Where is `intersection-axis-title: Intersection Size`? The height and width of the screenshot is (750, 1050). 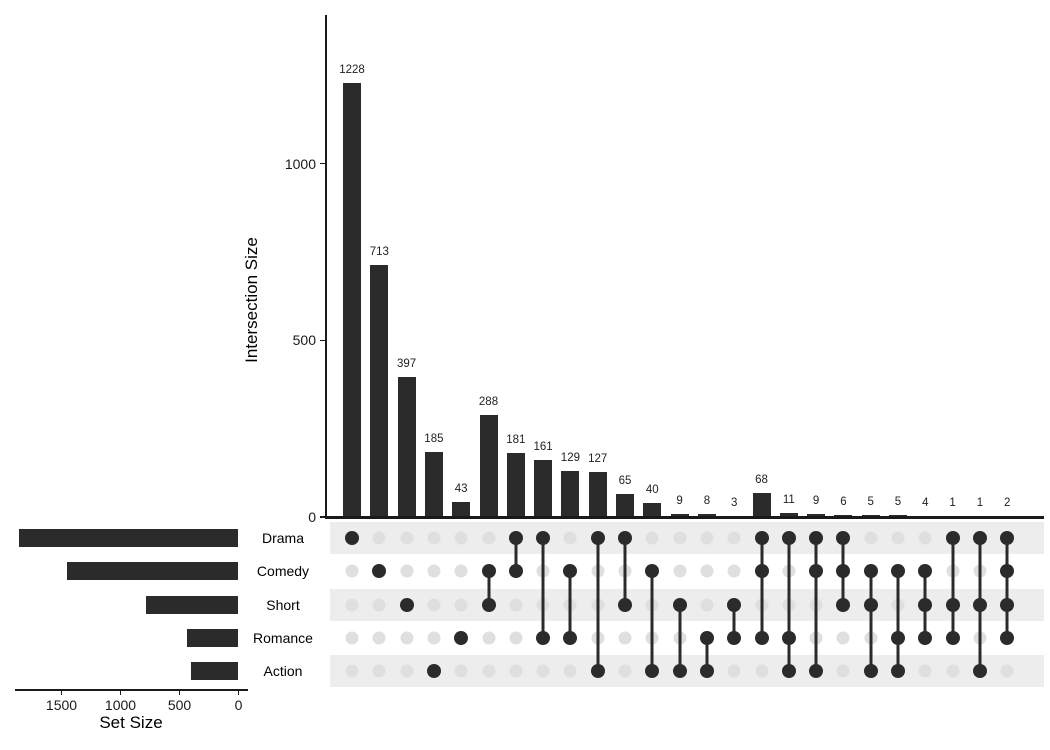
intersection-axis-title: Intersection Size is located at coordinates (251, 300).